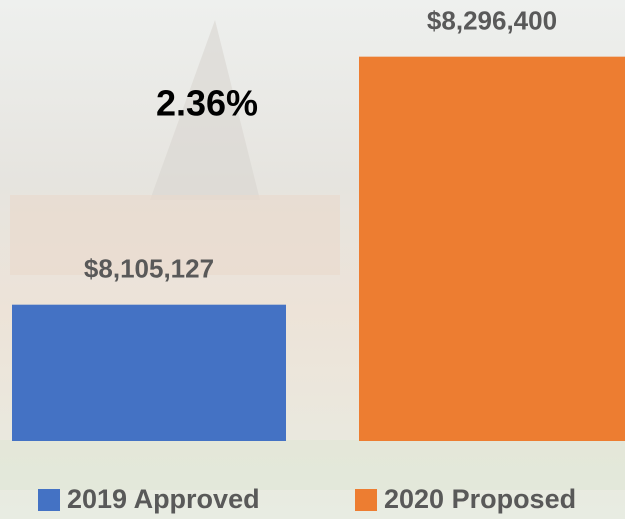  I want to click on bar, so click(149, 372).